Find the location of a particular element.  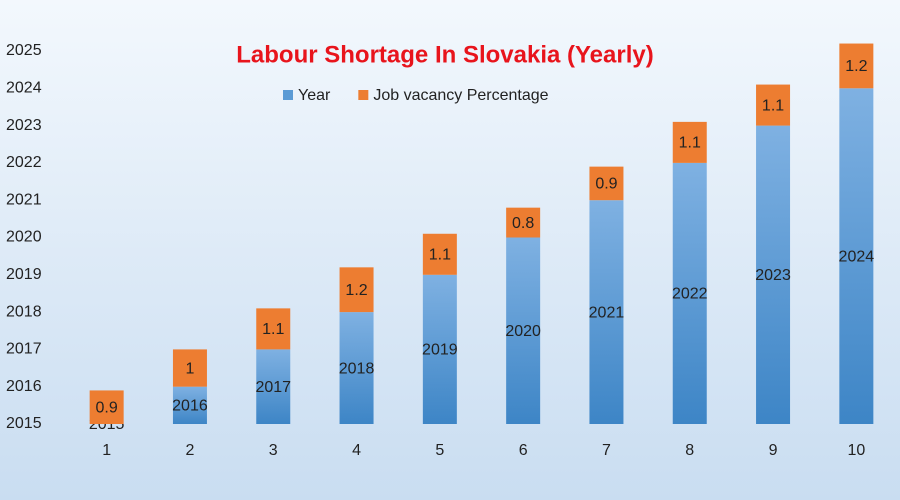

x-tick-label: 6 is located at coordinates (523, 450).